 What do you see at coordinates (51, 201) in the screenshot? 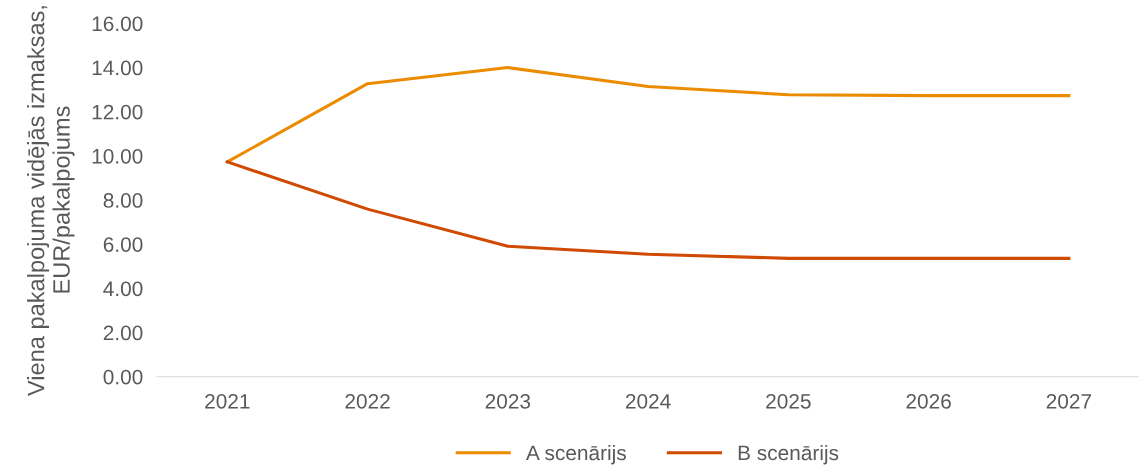
I see `y-axis-title: Viena pakalpojuma vidējās izmaksas, EUR/pakalpojums` at bounding box center [51, 201].